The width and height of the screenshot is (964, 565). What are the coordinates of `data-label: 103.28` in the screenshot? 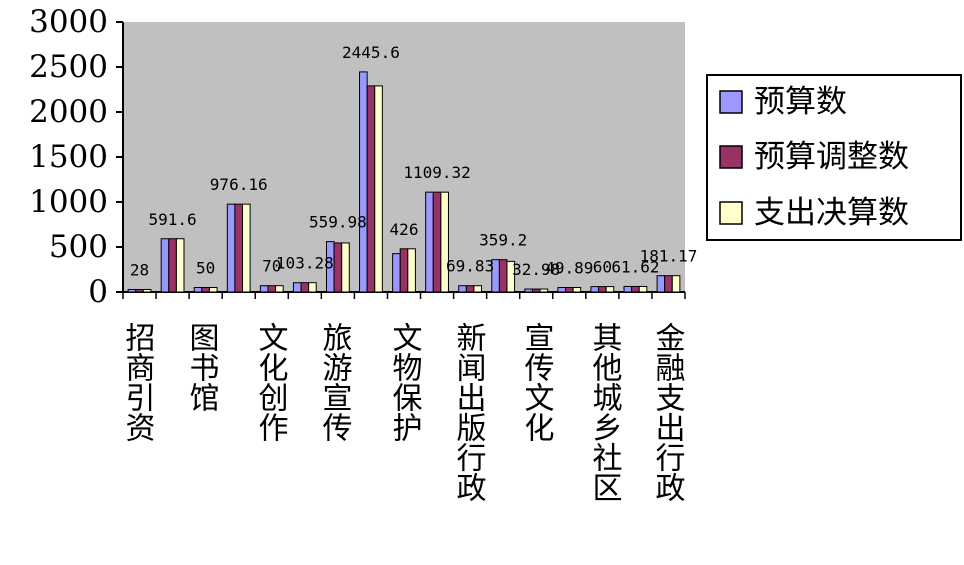 It's located at (305, 263).